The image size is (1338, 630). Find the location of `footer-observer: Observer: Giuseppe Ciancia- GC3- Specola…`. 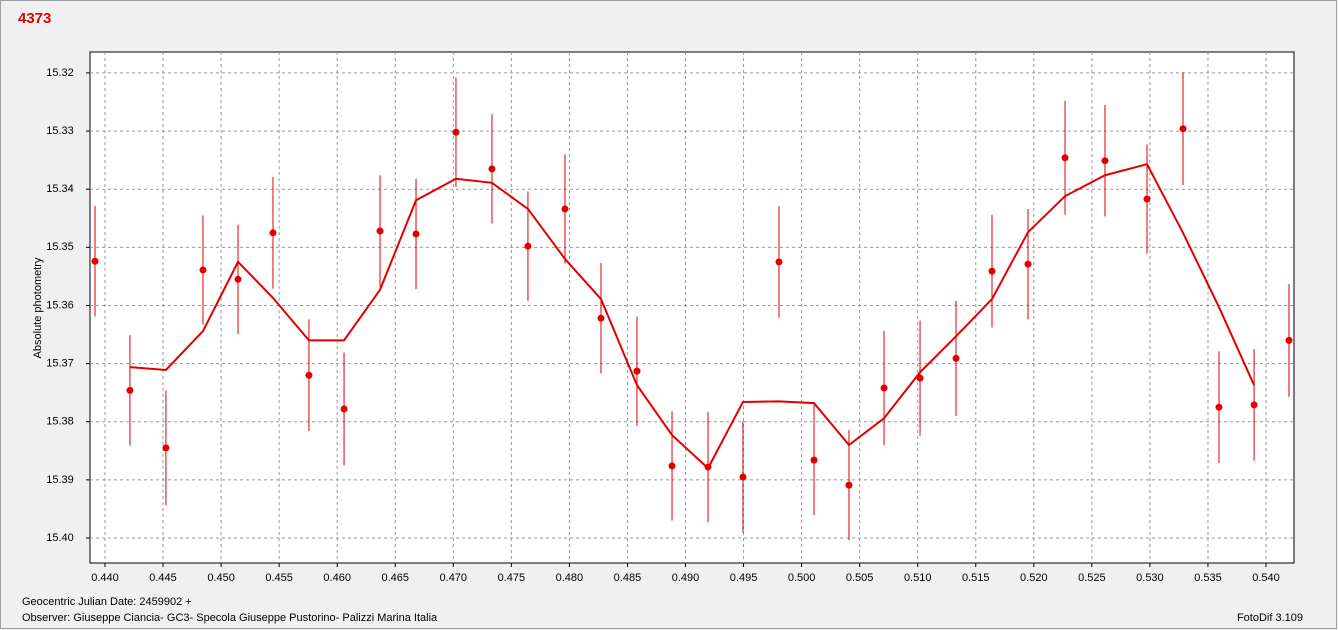

footer-observer: Observer: Giuseppe Ciancia- GC3- Specola… is located at coordinates (230, 618).